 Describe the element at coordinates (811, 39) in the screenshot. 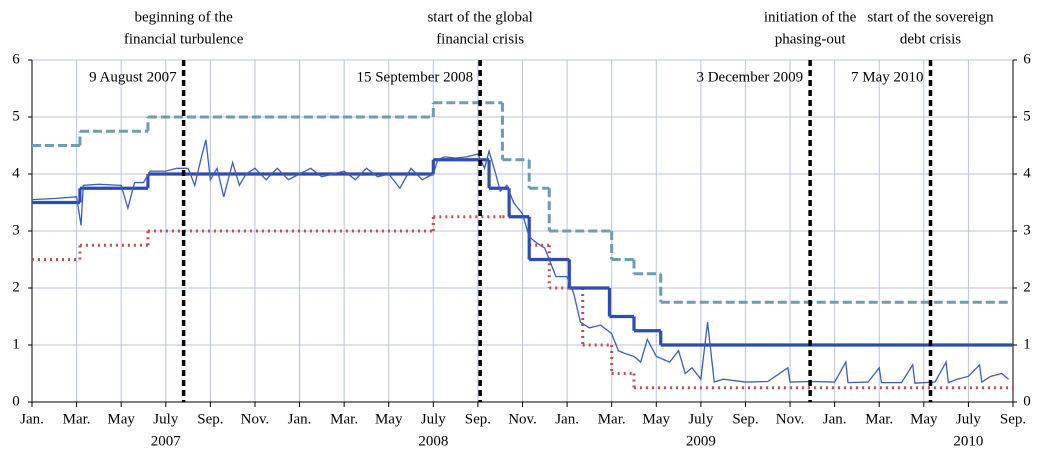

I see `event-label: phasing-out` at that location.